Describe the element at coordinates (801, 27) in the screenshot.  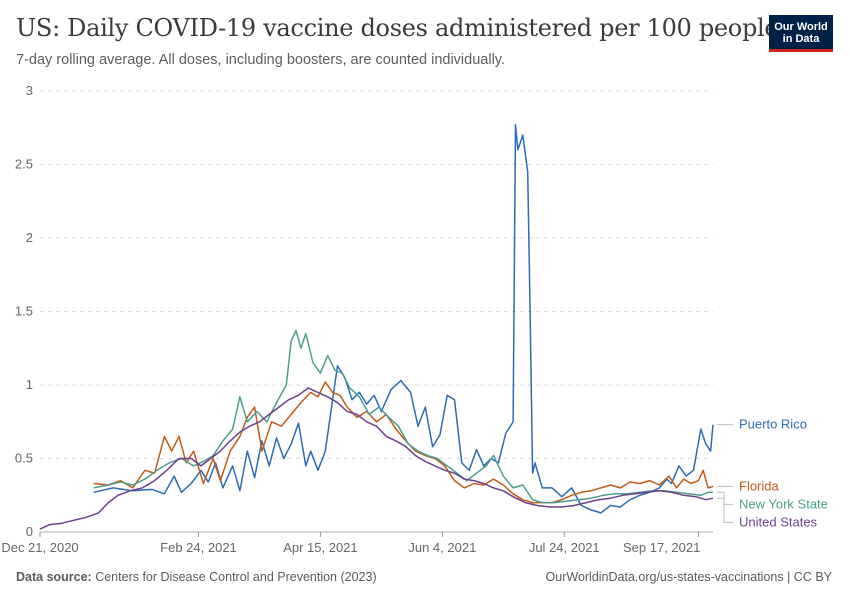
I see `logo-line-1: Our World` at that location.